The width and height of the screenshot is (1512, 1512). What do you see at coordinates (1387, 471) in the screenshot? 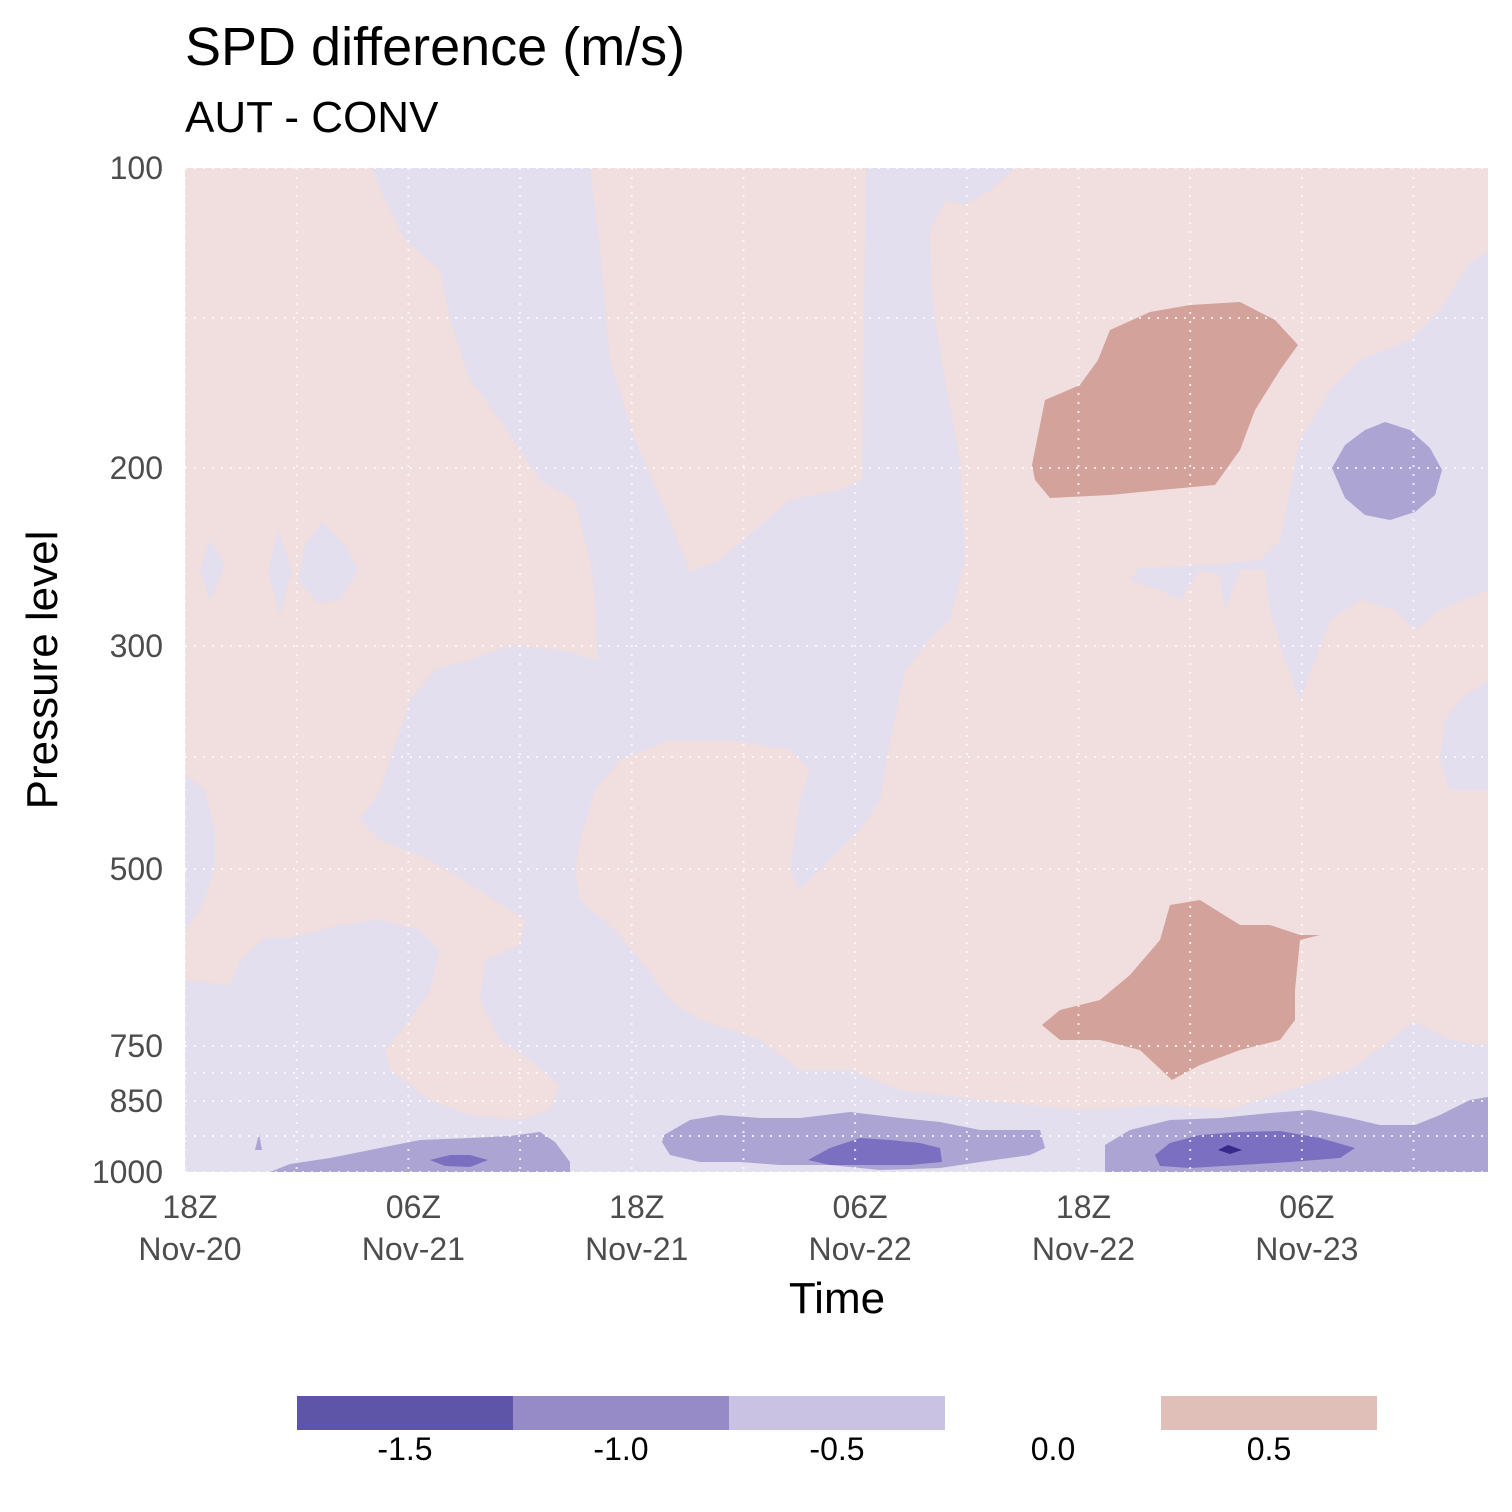
I see `contour-neg-mid-right-blob` at bounding box center [1387, 471].